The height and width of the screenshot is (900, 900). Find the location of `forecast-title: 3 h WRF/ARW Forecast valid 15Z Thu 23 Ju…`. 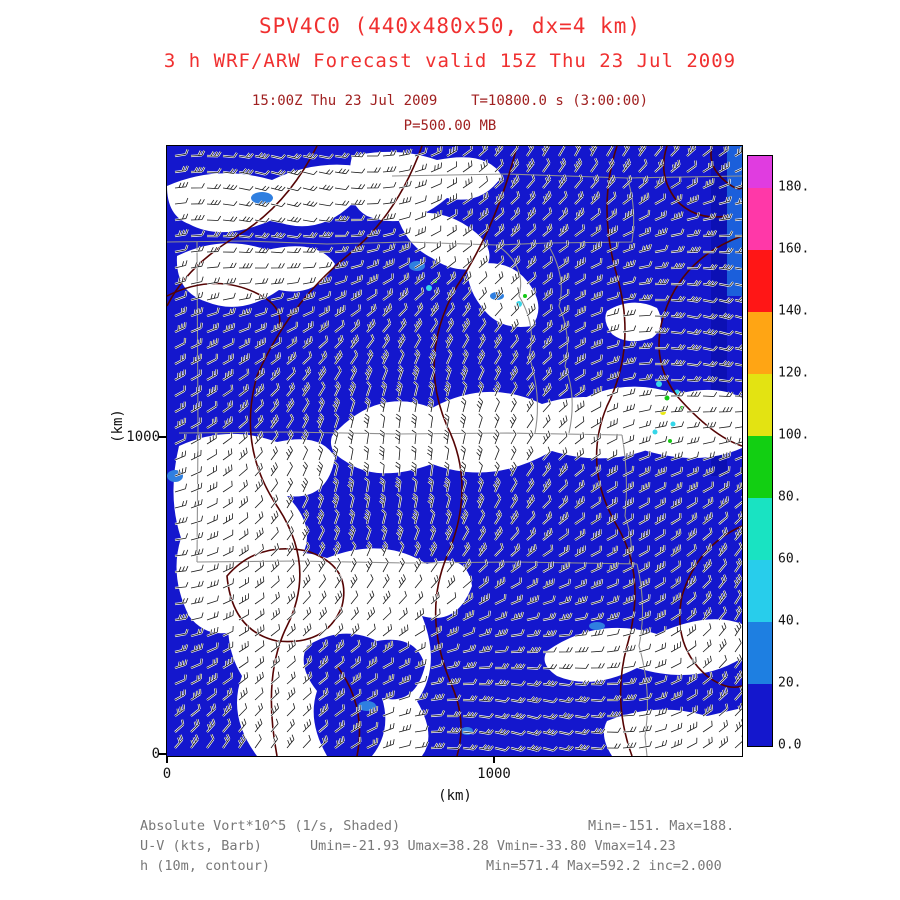

forecast-title: 3 h WRF/ARW Forecast valid 15Z Thu 23 Ju… is located at coordinates (450, 61).